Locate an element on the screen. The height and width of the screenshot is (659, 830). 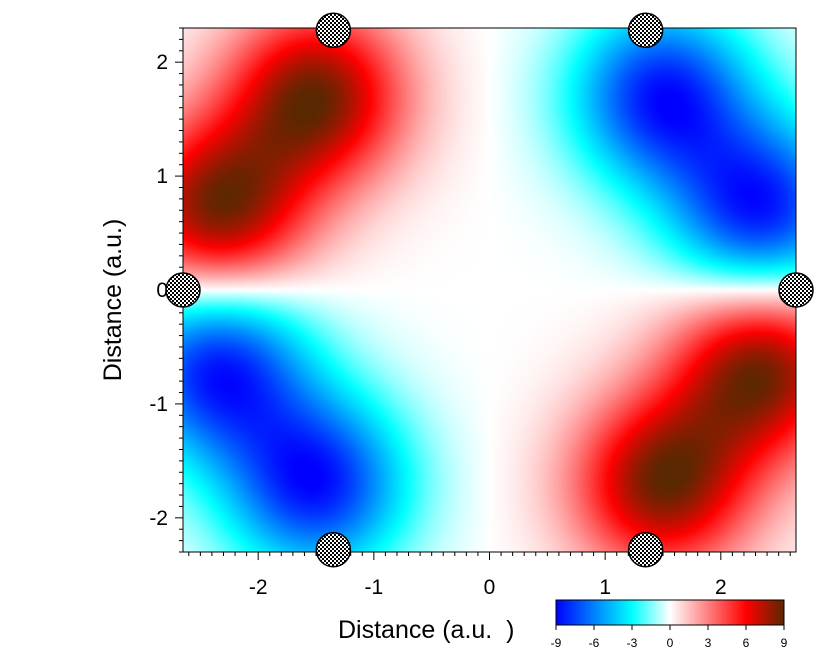
x-axis: -2 -1 0 1 2 is located at coordinates (489, 575).